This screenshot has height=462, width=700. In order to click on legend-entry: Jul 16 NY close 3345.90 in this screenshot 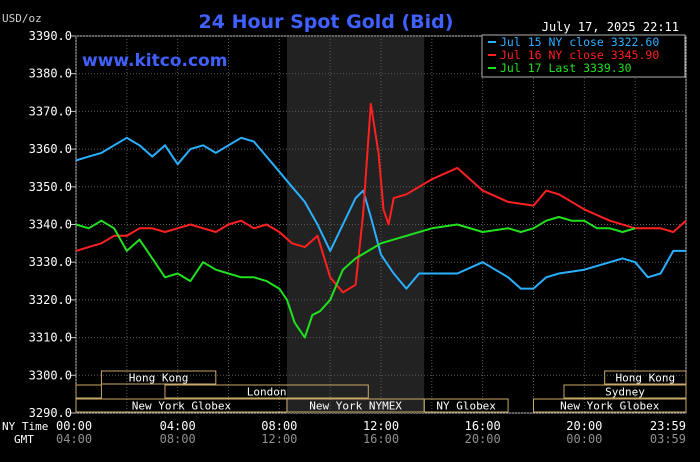, I will do `click(579, 55)`.